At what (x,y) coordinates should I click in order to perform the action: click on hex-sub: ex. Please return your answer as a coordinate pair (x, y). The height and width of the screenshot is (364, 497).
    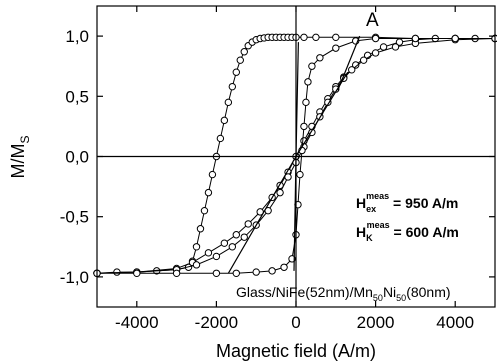
    Looking at the image, I should click on (371, 209).